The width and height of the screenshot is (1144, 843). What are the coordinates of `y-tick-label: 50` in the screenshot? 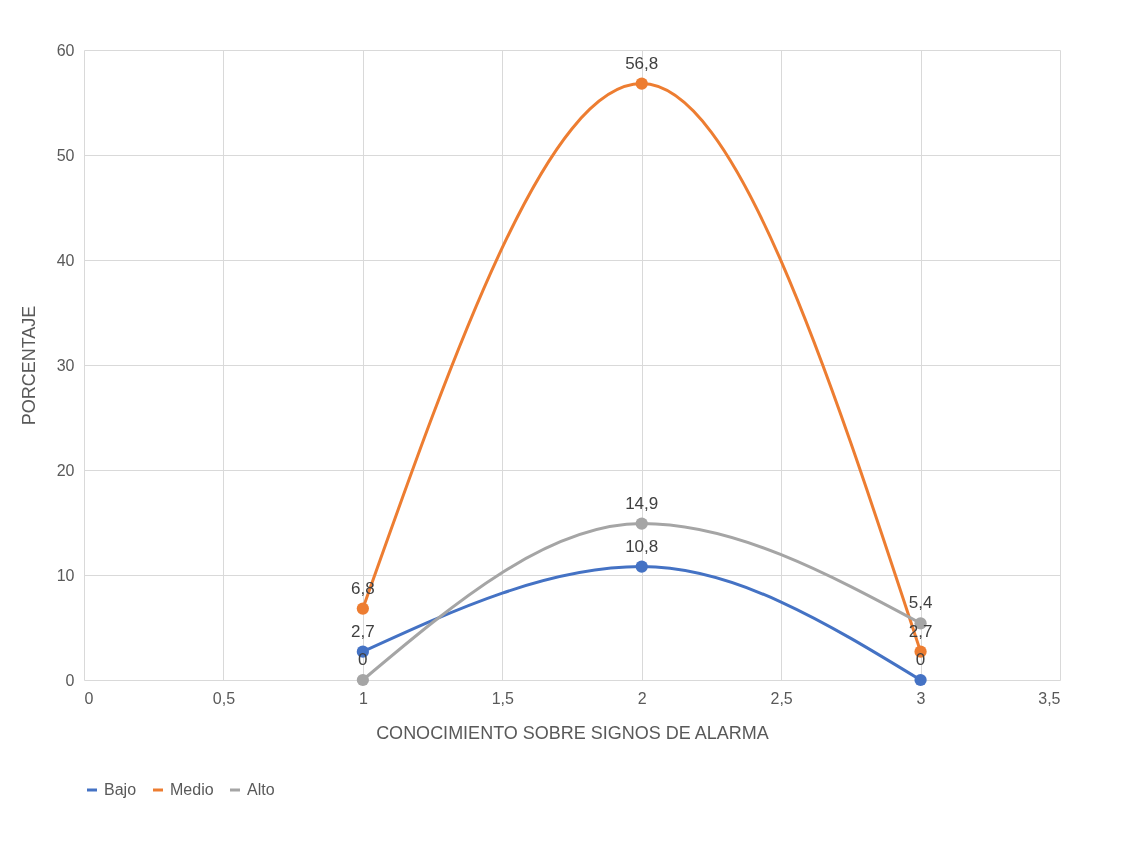 It's located at (65, 155).